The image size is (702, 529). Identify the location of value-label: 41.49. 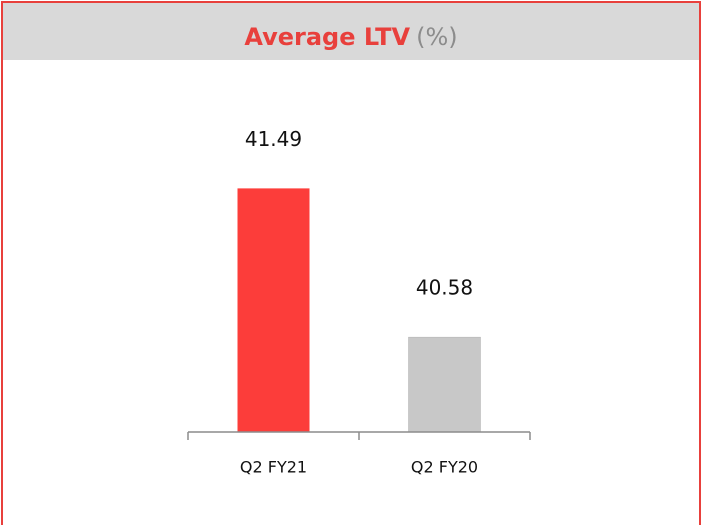
(273, 139).